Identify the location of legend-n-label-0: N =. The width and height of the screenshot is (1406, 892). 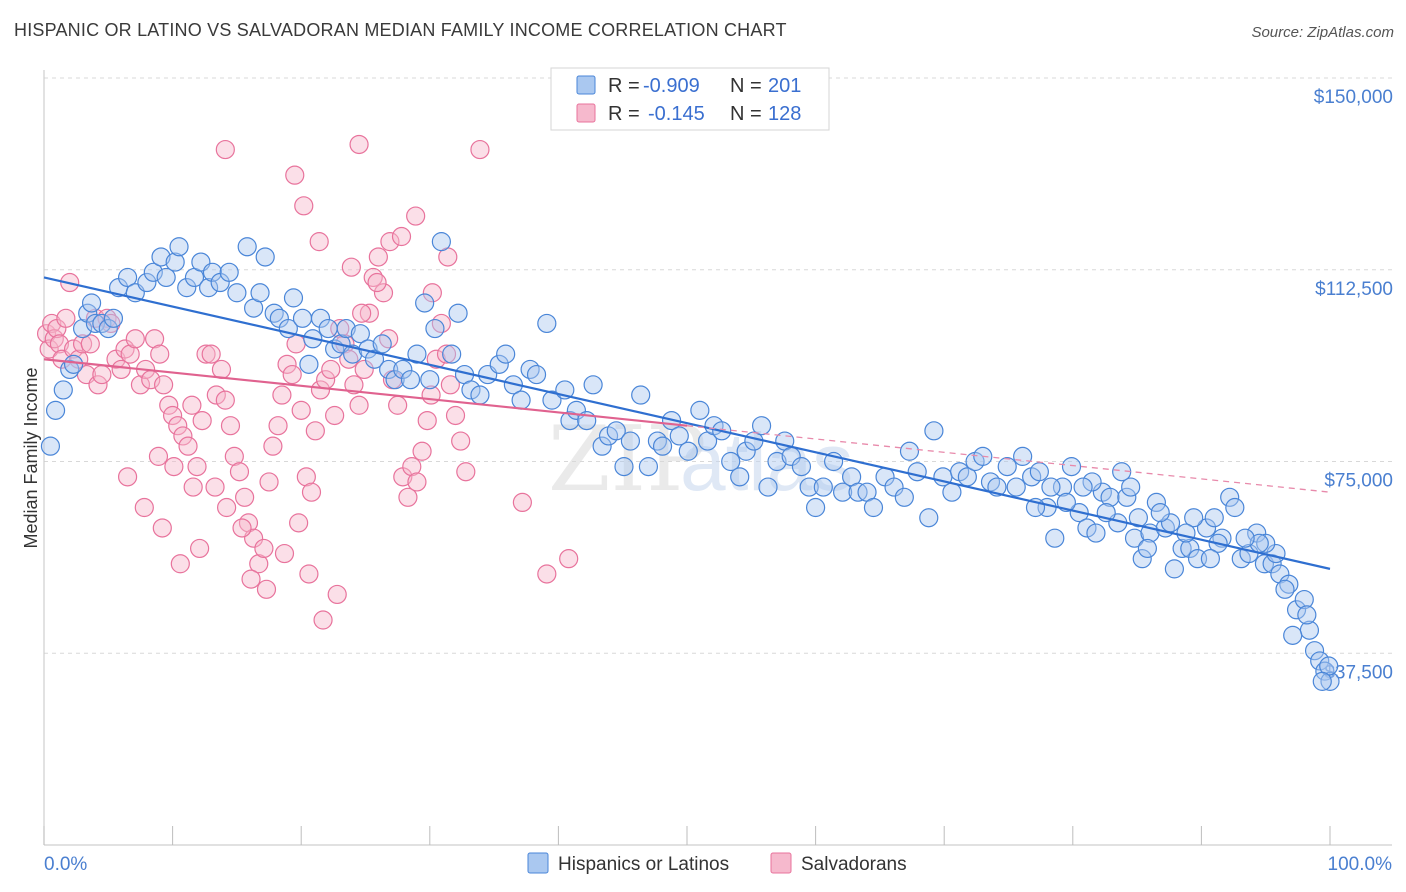
(746, 86).